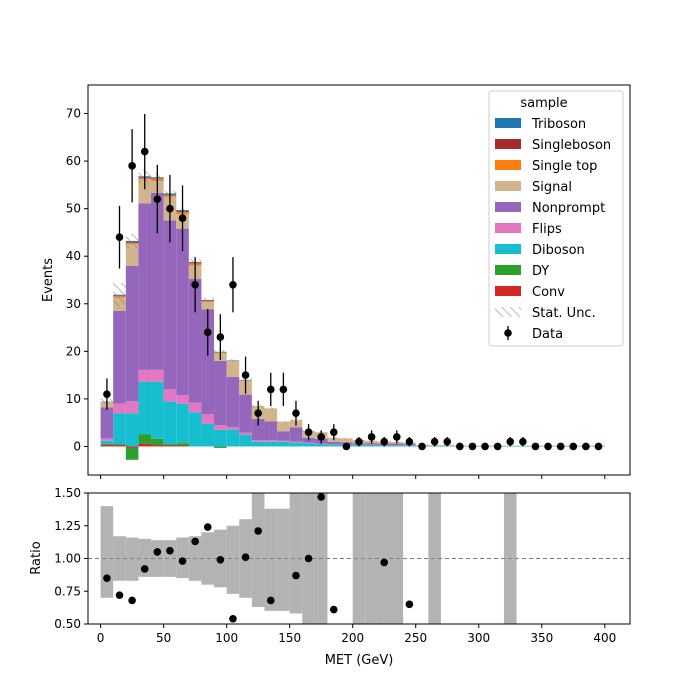 The width and height of the screenshot is (700, 700). I want to click on legend-swatch-triboson, so click(508, 123).